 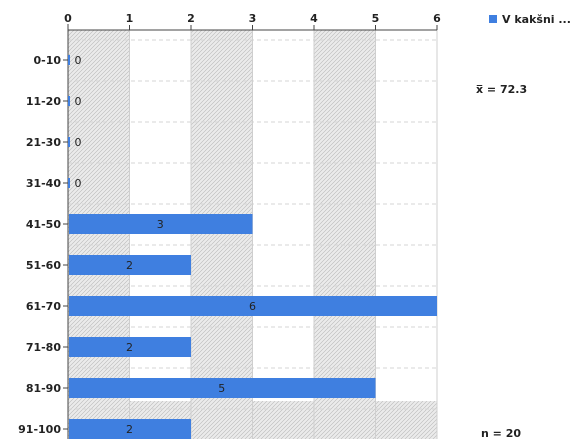 I want to click on bar-value-label: 6, so click(x=252, y=306).